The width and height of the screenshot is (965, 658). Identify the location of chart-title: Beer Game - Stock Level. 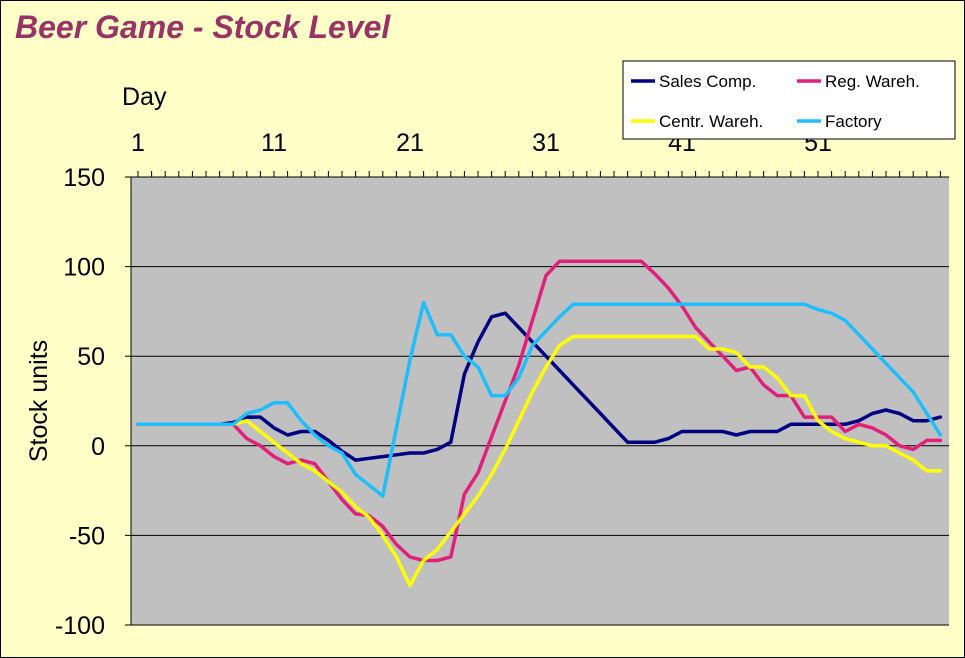
(203, 27).